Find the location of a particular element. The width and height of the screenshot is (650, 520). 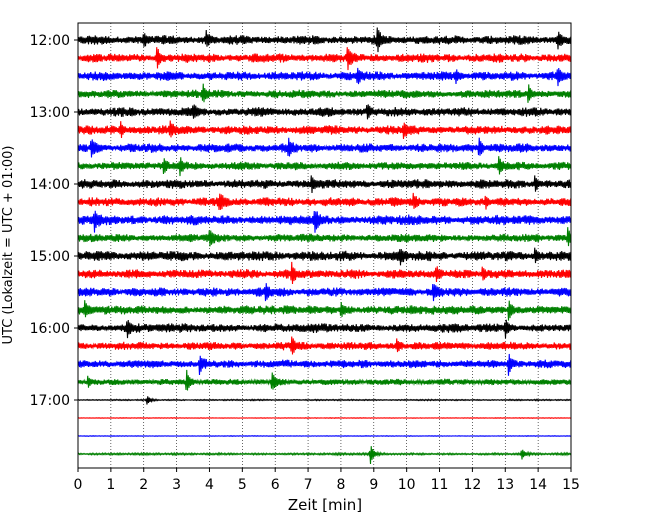

x-tick-label: 14 is located at coordinates (538, 485).